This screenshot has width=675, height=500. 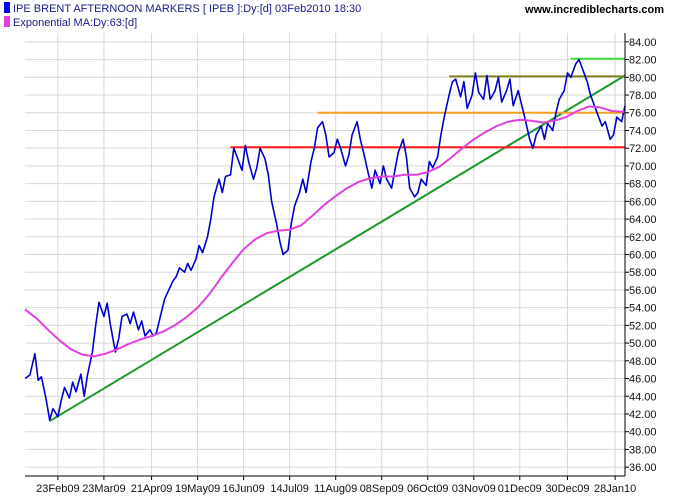 I want to click on x-tick-label: 21Apr09, so click(x=152, y=489).